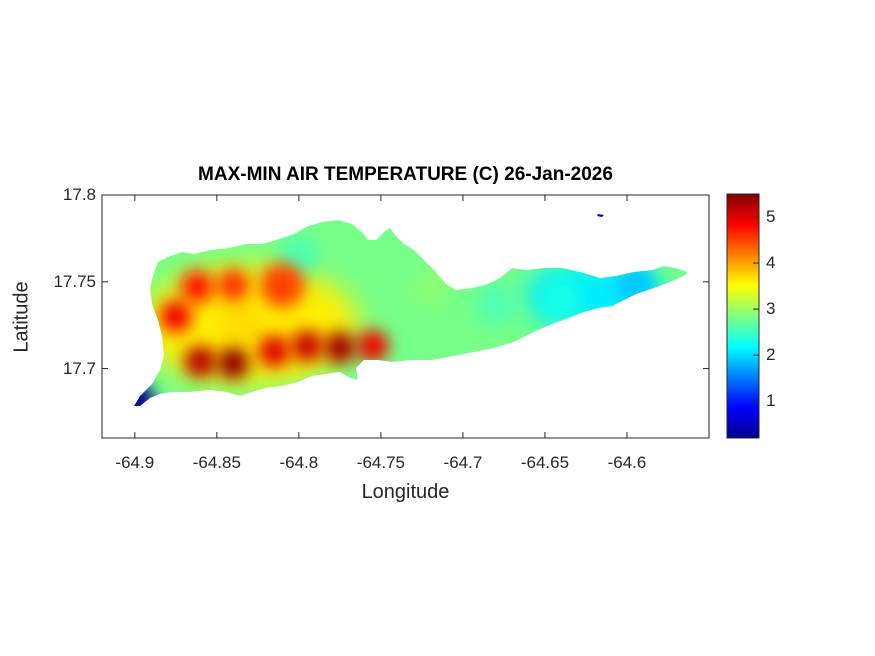  I want to click on x-axis-label: Longitude, so click(405, 492).